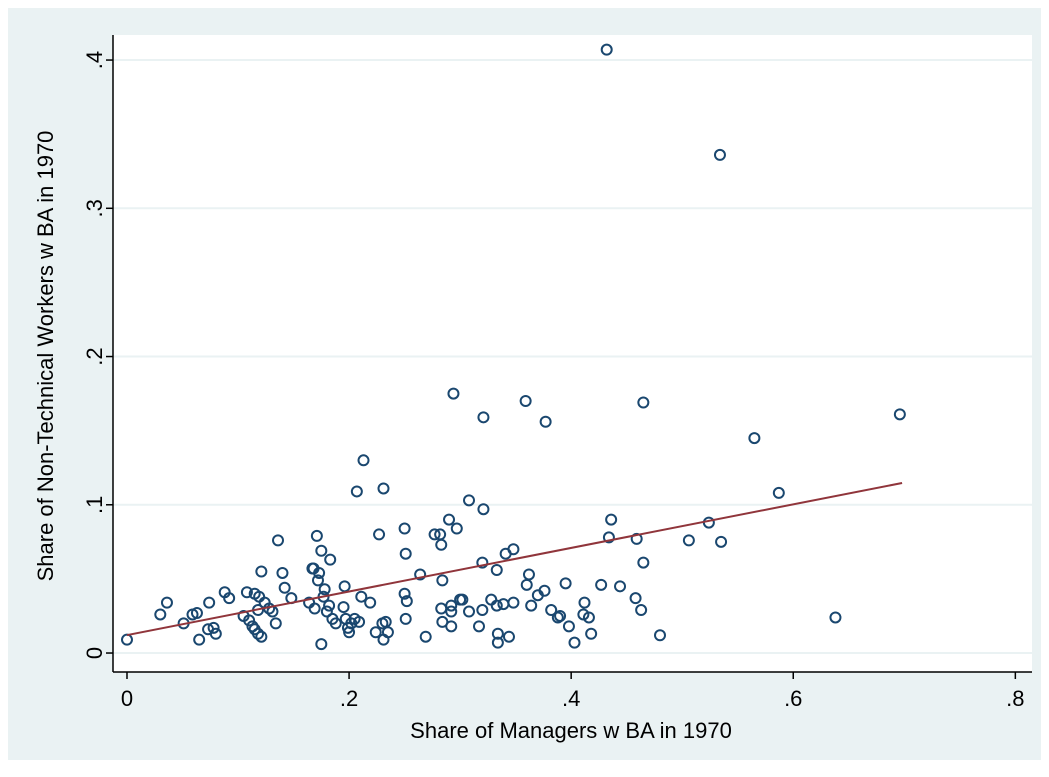 The height and width of the screenshot is (777, 1049). I want to click on x-tick-label: 0, so click(127, 698).